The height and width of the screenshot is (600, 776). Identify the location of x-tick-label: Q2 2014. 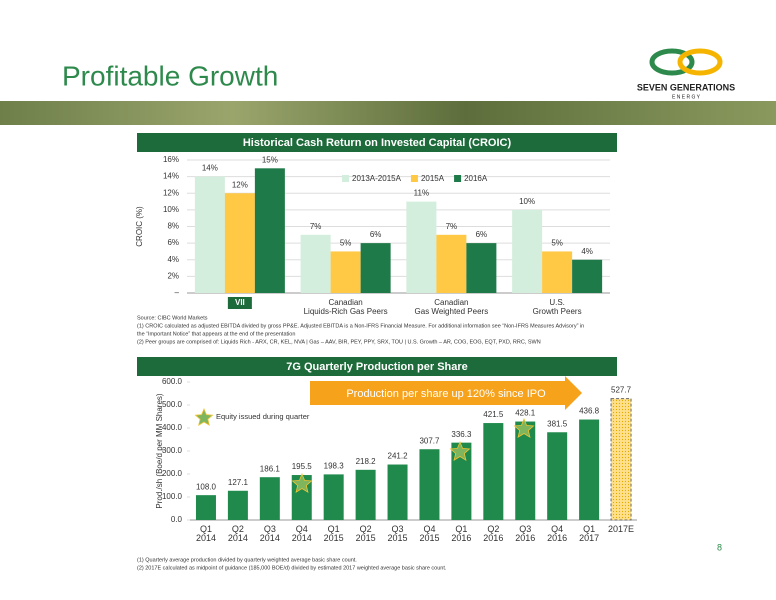
(238, 533).